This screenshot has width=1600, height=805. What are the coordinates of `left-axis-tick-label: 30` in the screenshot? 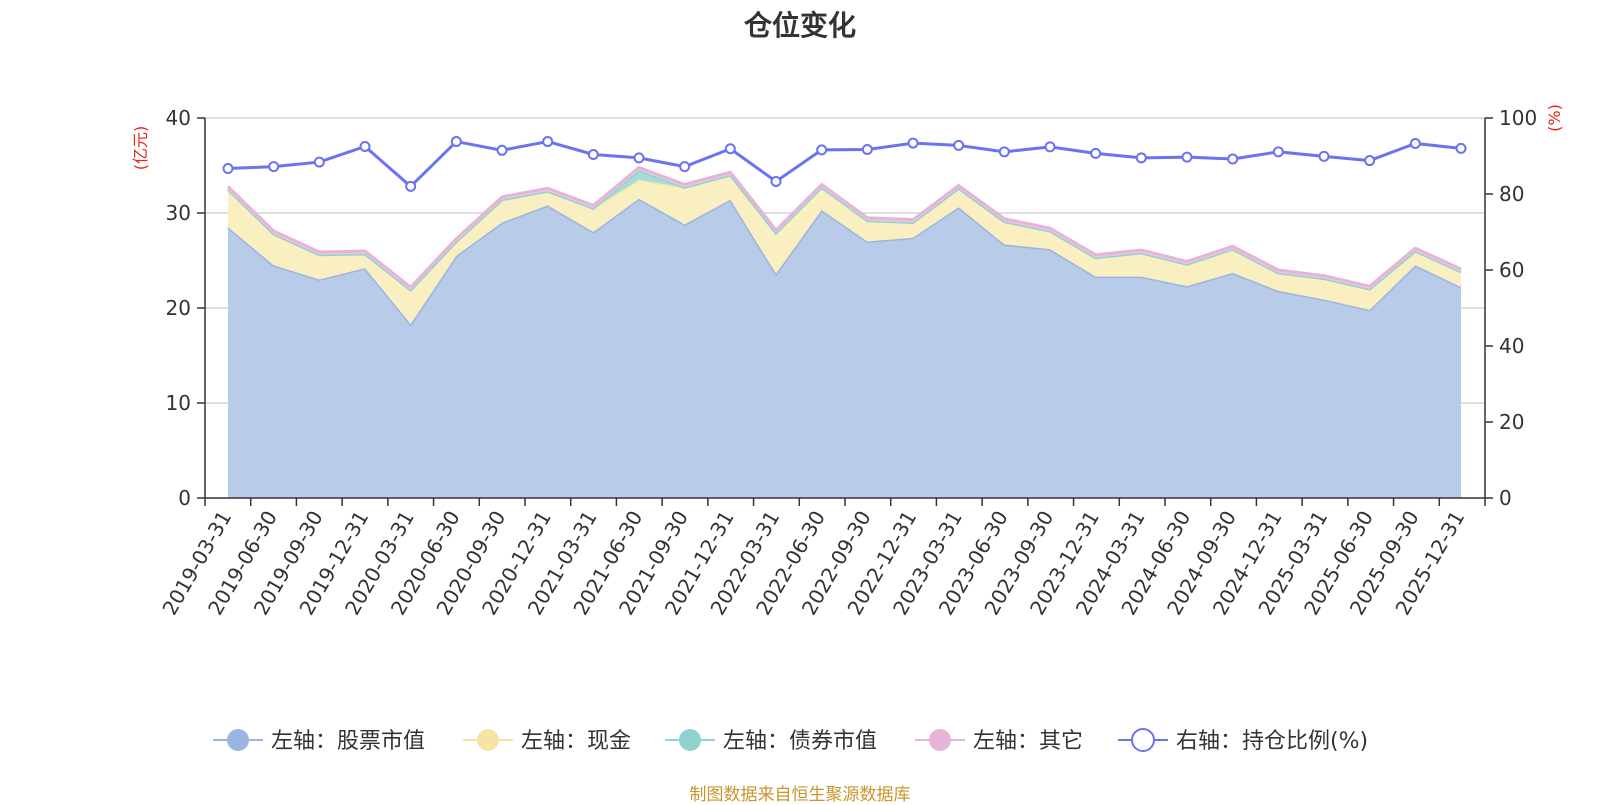 It's located at (178, 213).